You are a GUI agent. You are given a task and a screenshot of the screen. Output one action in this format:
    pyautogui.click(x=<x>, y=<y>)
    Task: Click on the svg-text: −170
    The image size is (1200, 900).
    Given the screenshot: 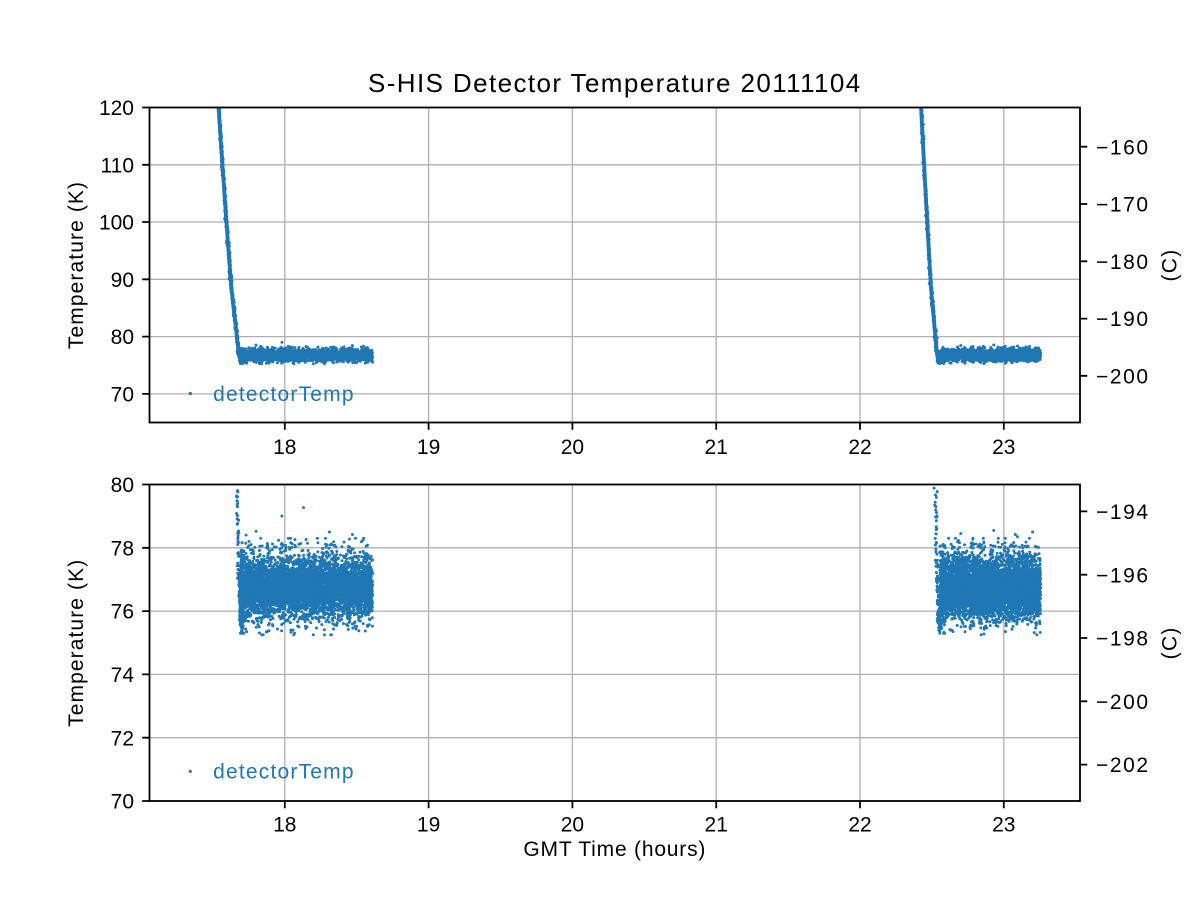 What is the action you would take?
    pyautogui.click(x=1123, y=205)
    